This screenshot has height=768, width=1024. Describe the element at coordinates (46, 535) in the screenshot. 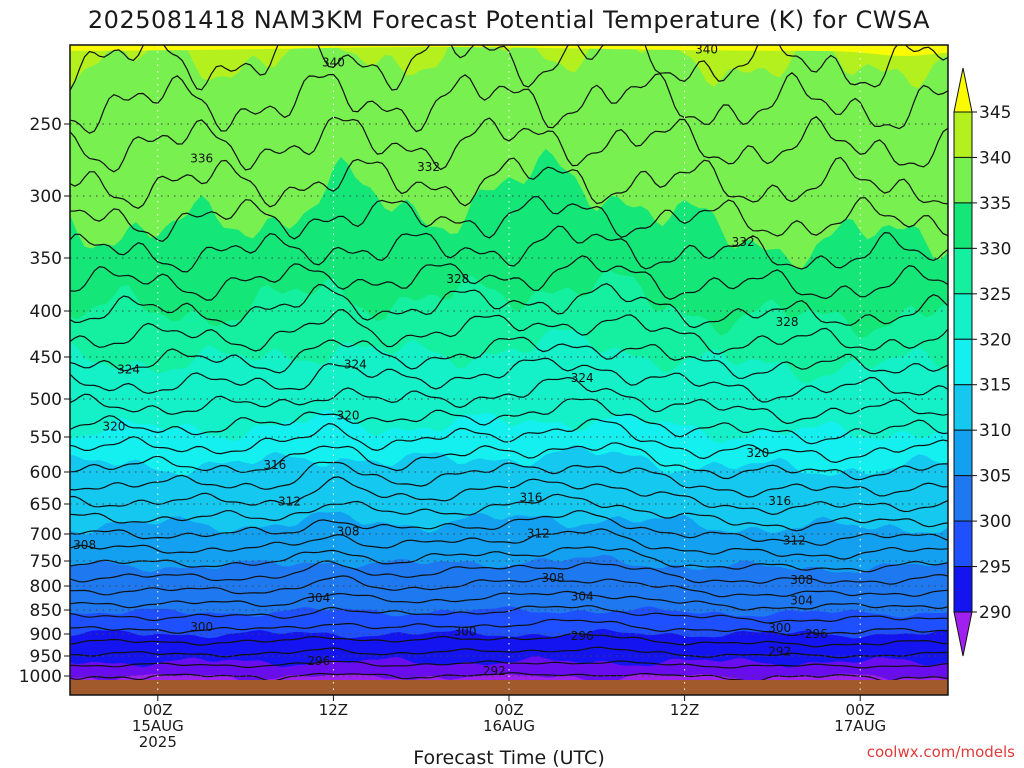

I see `y-tick-label: 700` at that location.